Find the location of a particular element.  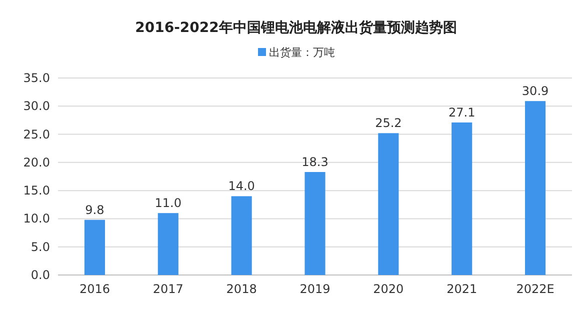

text: 14.0 is located at coordinates (241, 186).